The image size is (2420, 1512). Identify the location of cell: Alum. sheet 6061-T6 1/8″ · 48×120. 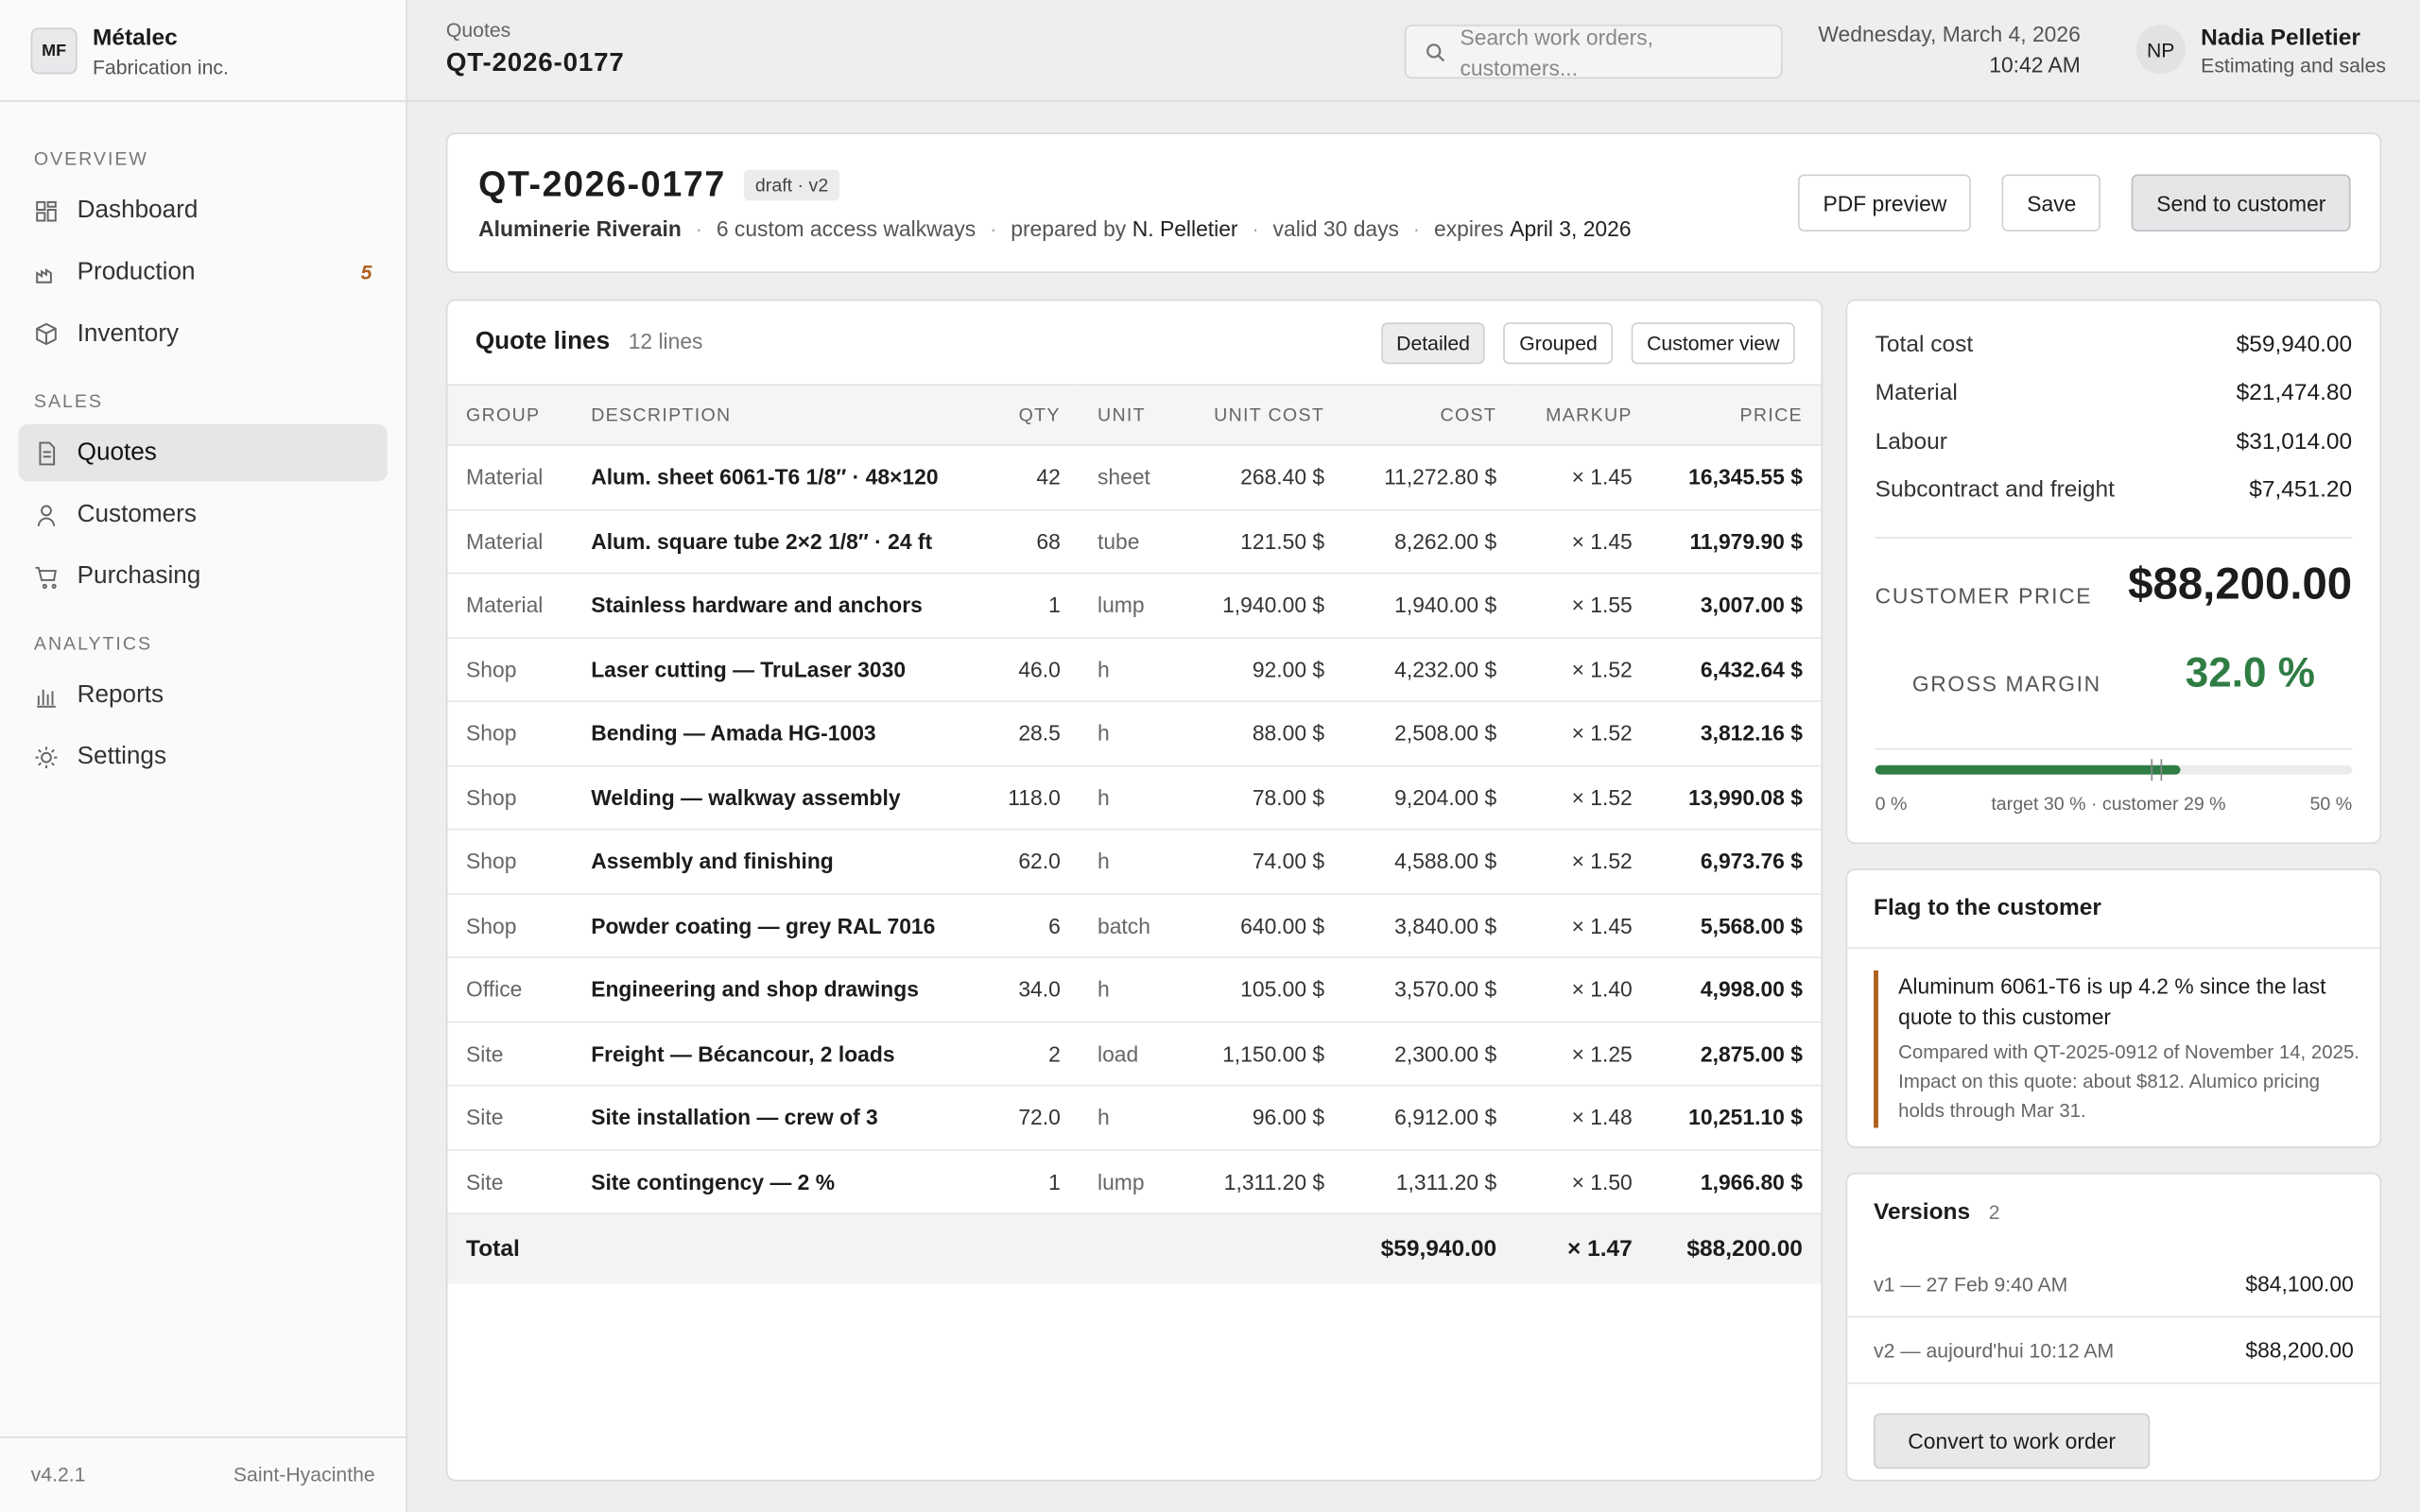
(775, 477).